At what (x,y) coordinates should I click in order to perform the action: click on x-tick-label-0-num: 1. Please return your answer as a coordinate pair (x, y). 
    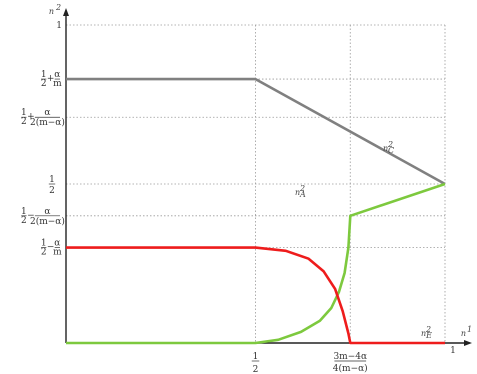
    Looking at the image, I should click on (256, 357).